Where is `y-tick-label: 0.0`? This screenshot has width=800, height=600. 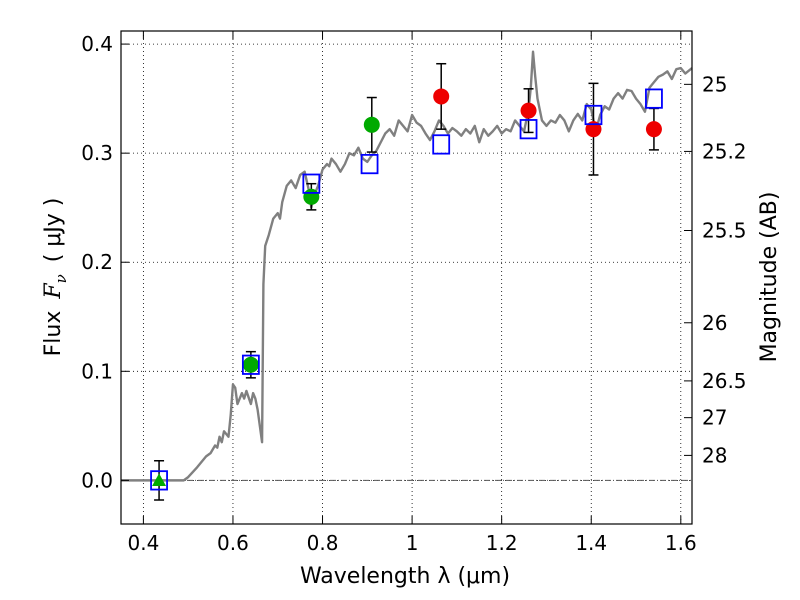 y-tick-label: 0.0 is located at coordinates (97, 480).